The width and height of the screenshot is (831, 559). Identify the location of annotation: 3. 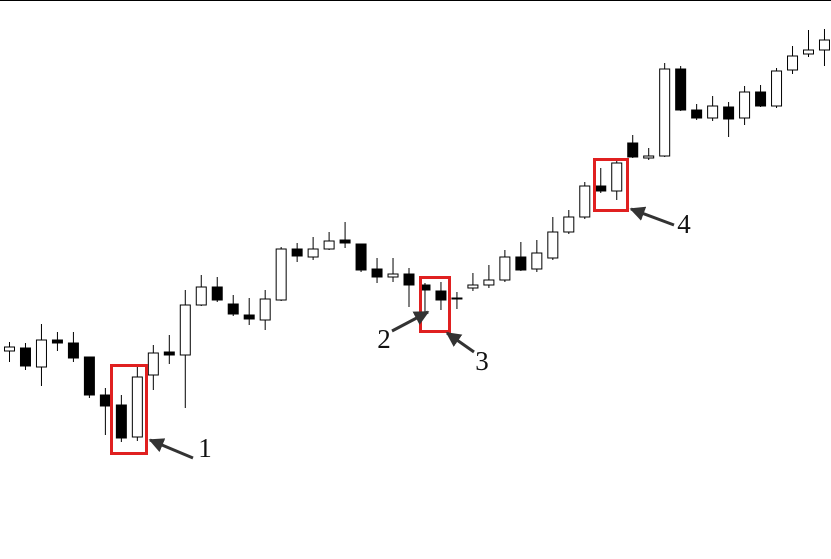
(482, 361).